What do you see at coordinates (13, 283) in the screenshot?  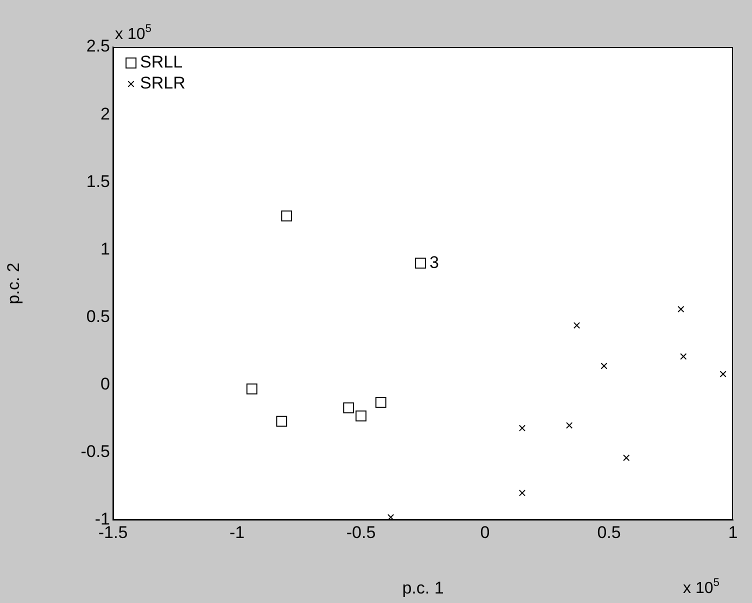 I see `y-axis-title: p.c. 2` at bounding box center [13, 283].